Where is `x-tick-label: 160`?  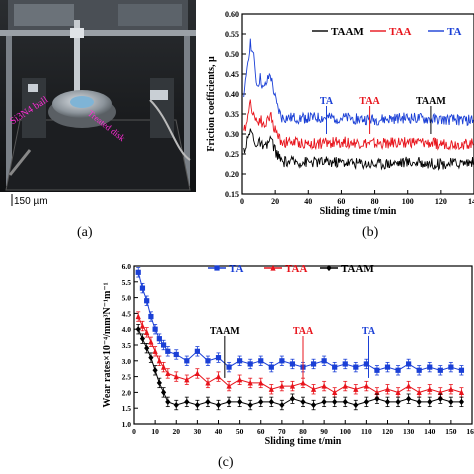
x-tick-label: 160 is located at coordinates (470, 431).